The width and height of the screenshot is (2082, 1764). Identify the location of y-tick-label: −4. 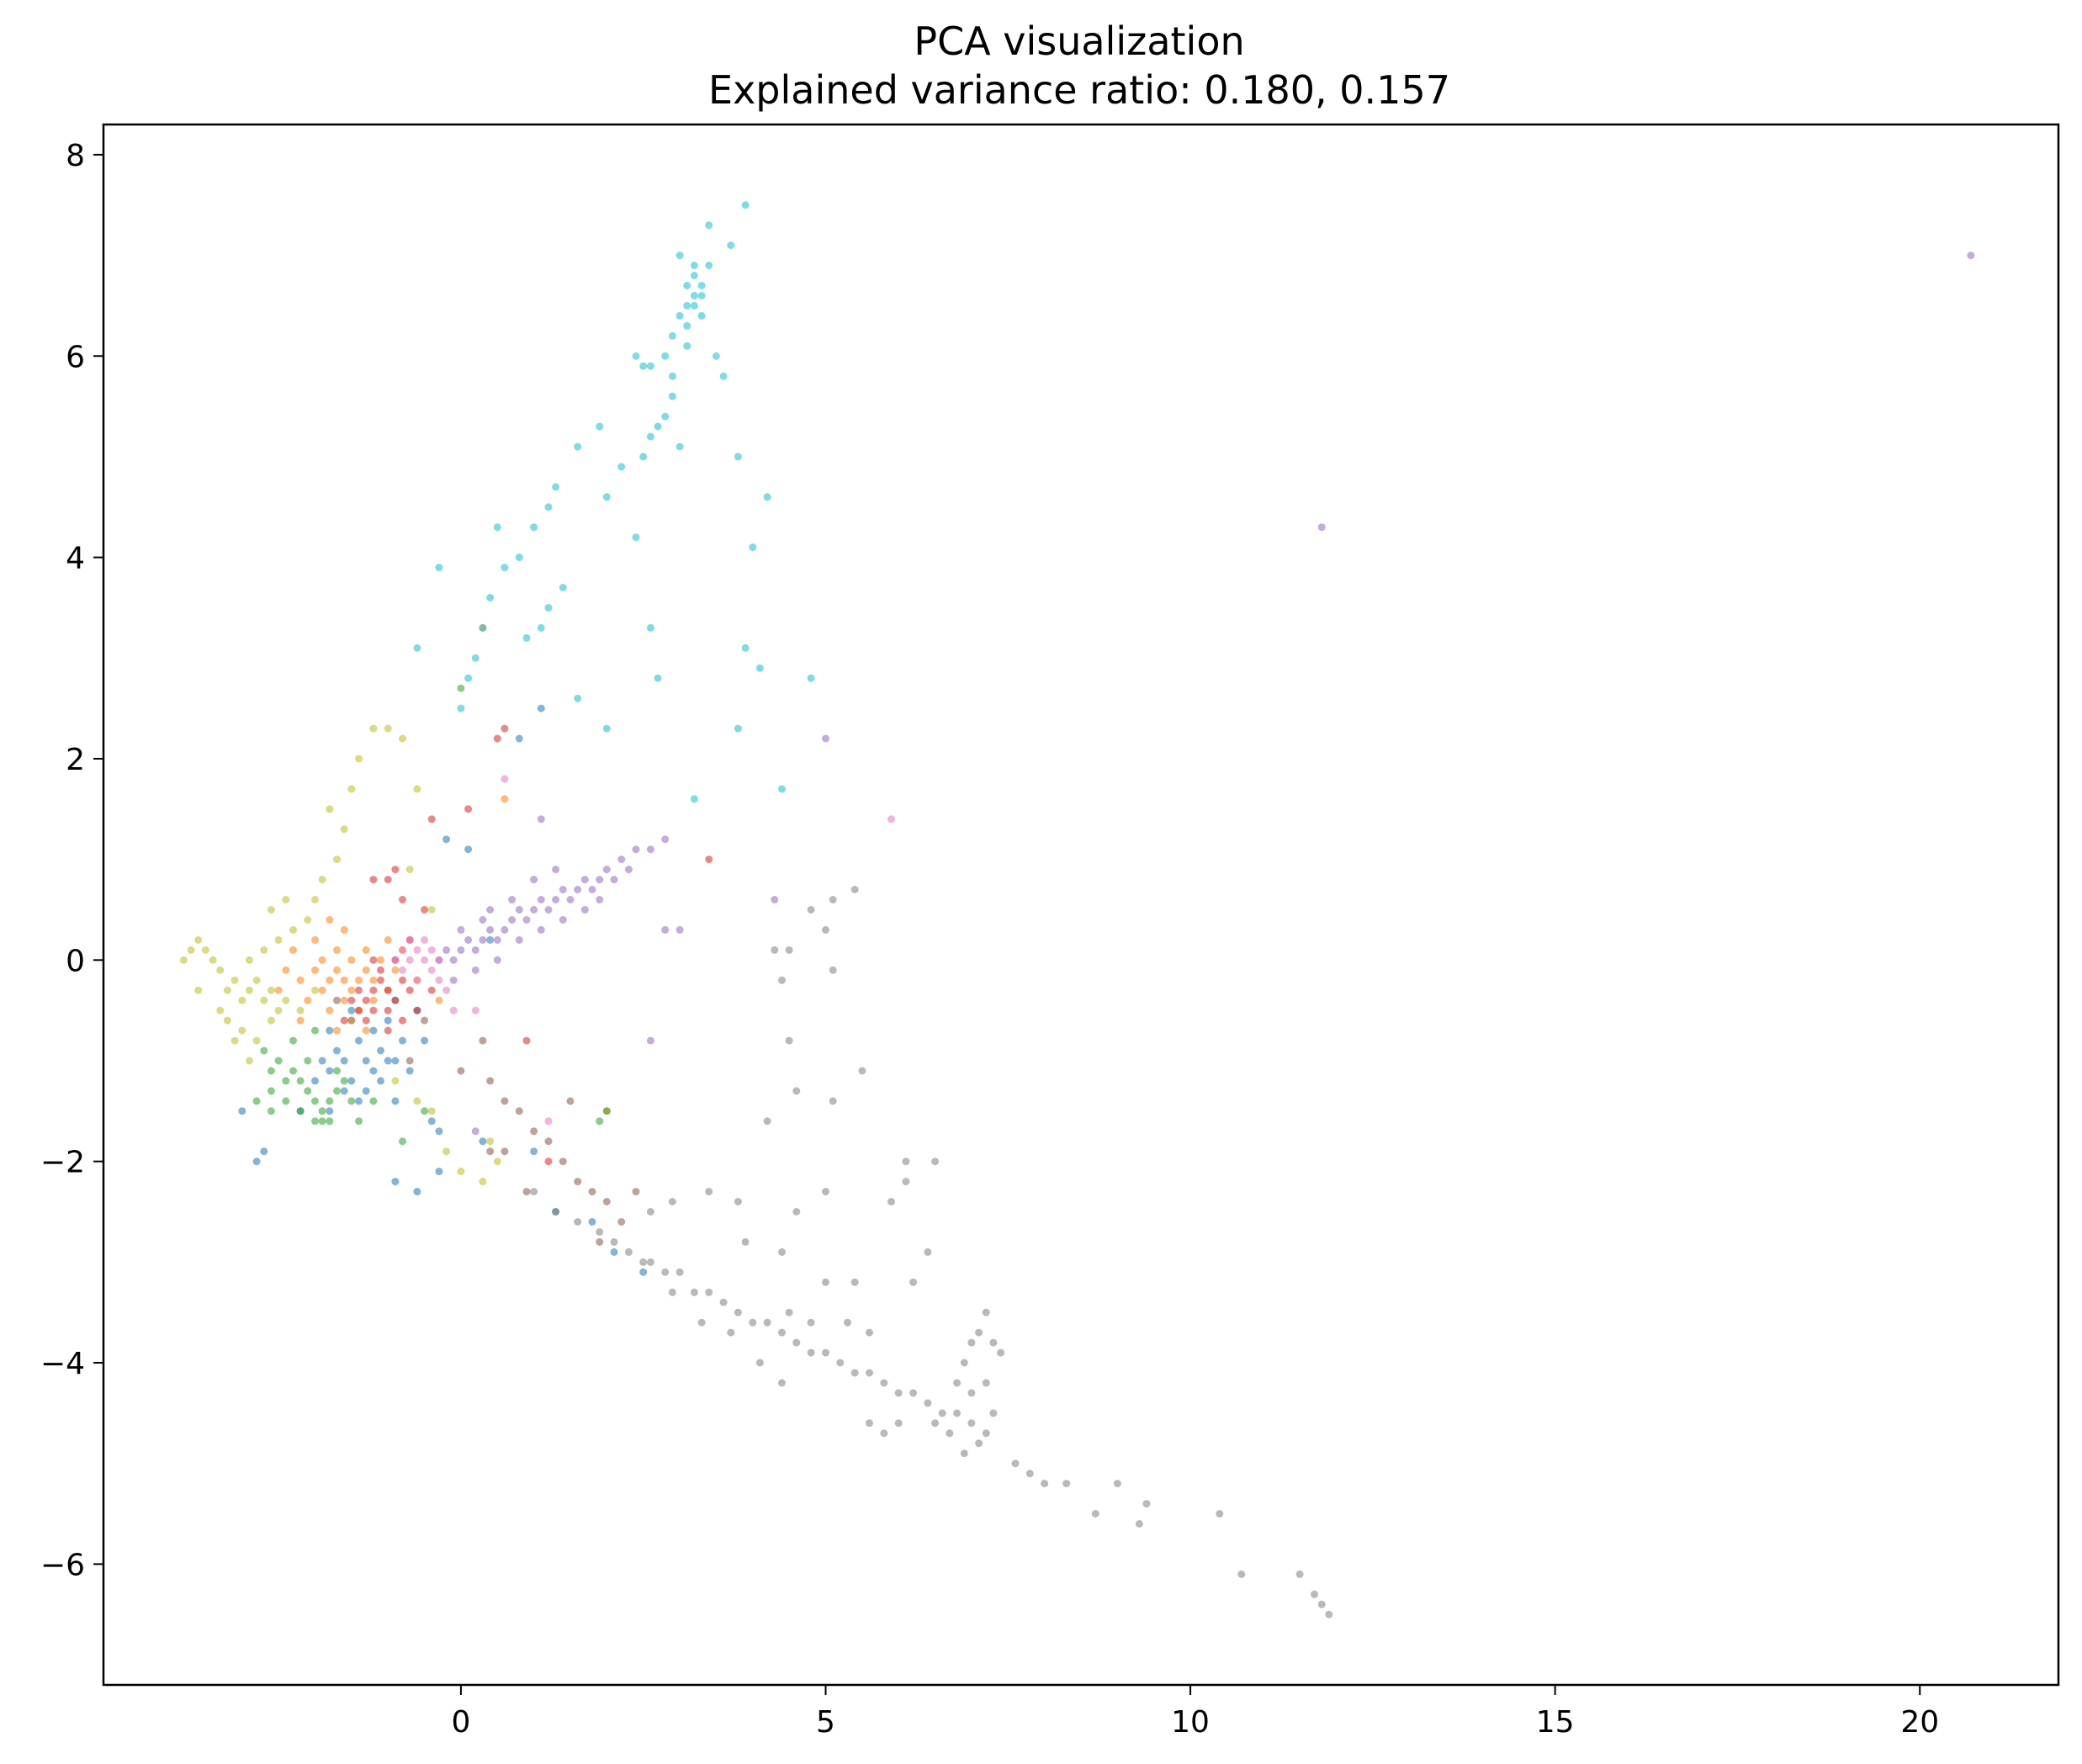
(63, 1364).